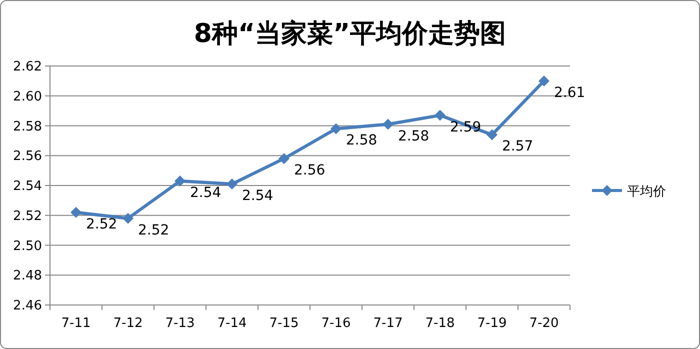  I want to click on x-tick-label: 7-13, so click(180, 323).